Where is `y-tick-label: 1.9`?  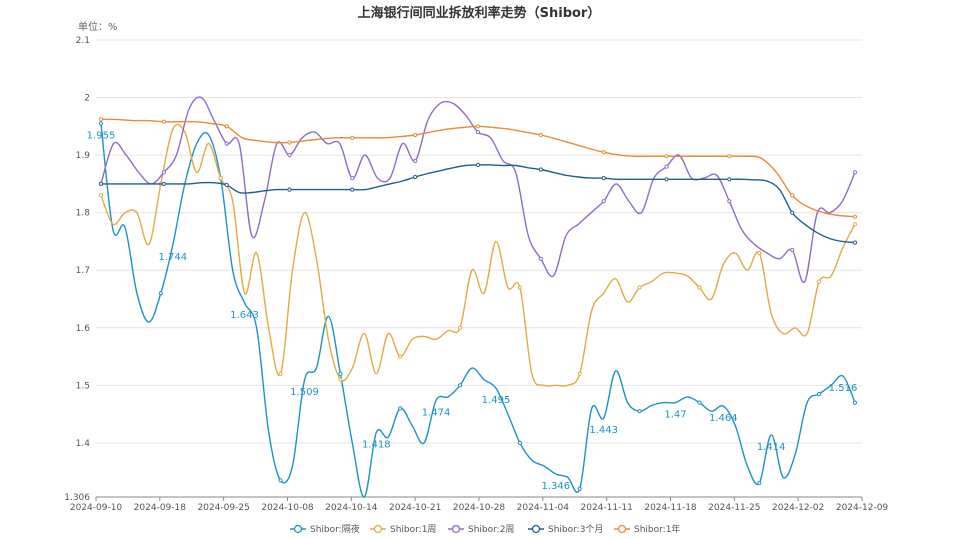
y-tick-label: 1.9 is located at coordinates (83, 156).